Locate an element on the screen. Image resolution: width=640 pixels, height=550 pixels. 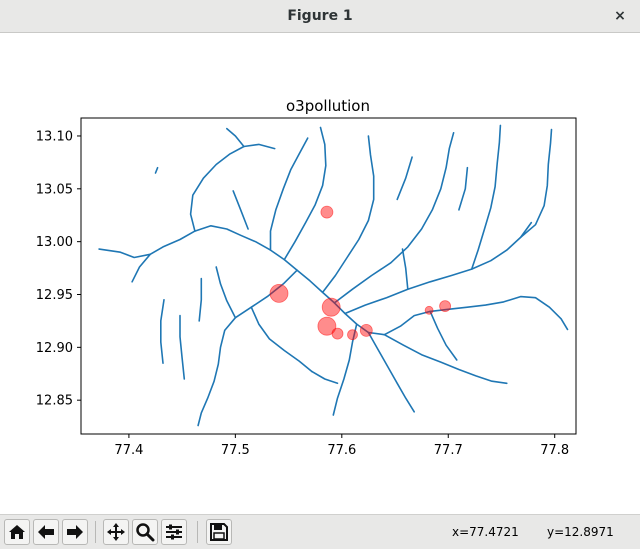
arrow-left-icon is located at coordinates (46, 532).